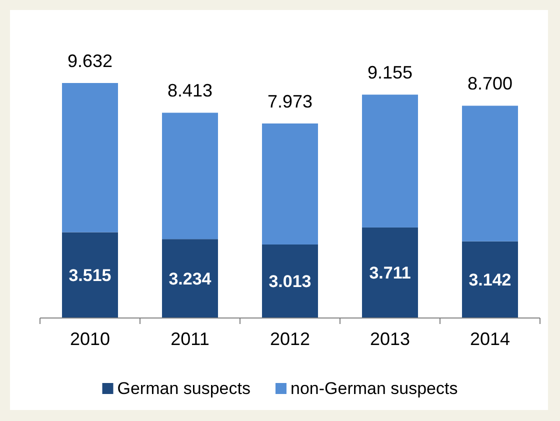 This screenshot has height=421, width=560. What do you see at coordinates (290, 101) in the screenshot?
I see `total-label: 7.973` at bounding box center [290, 101].